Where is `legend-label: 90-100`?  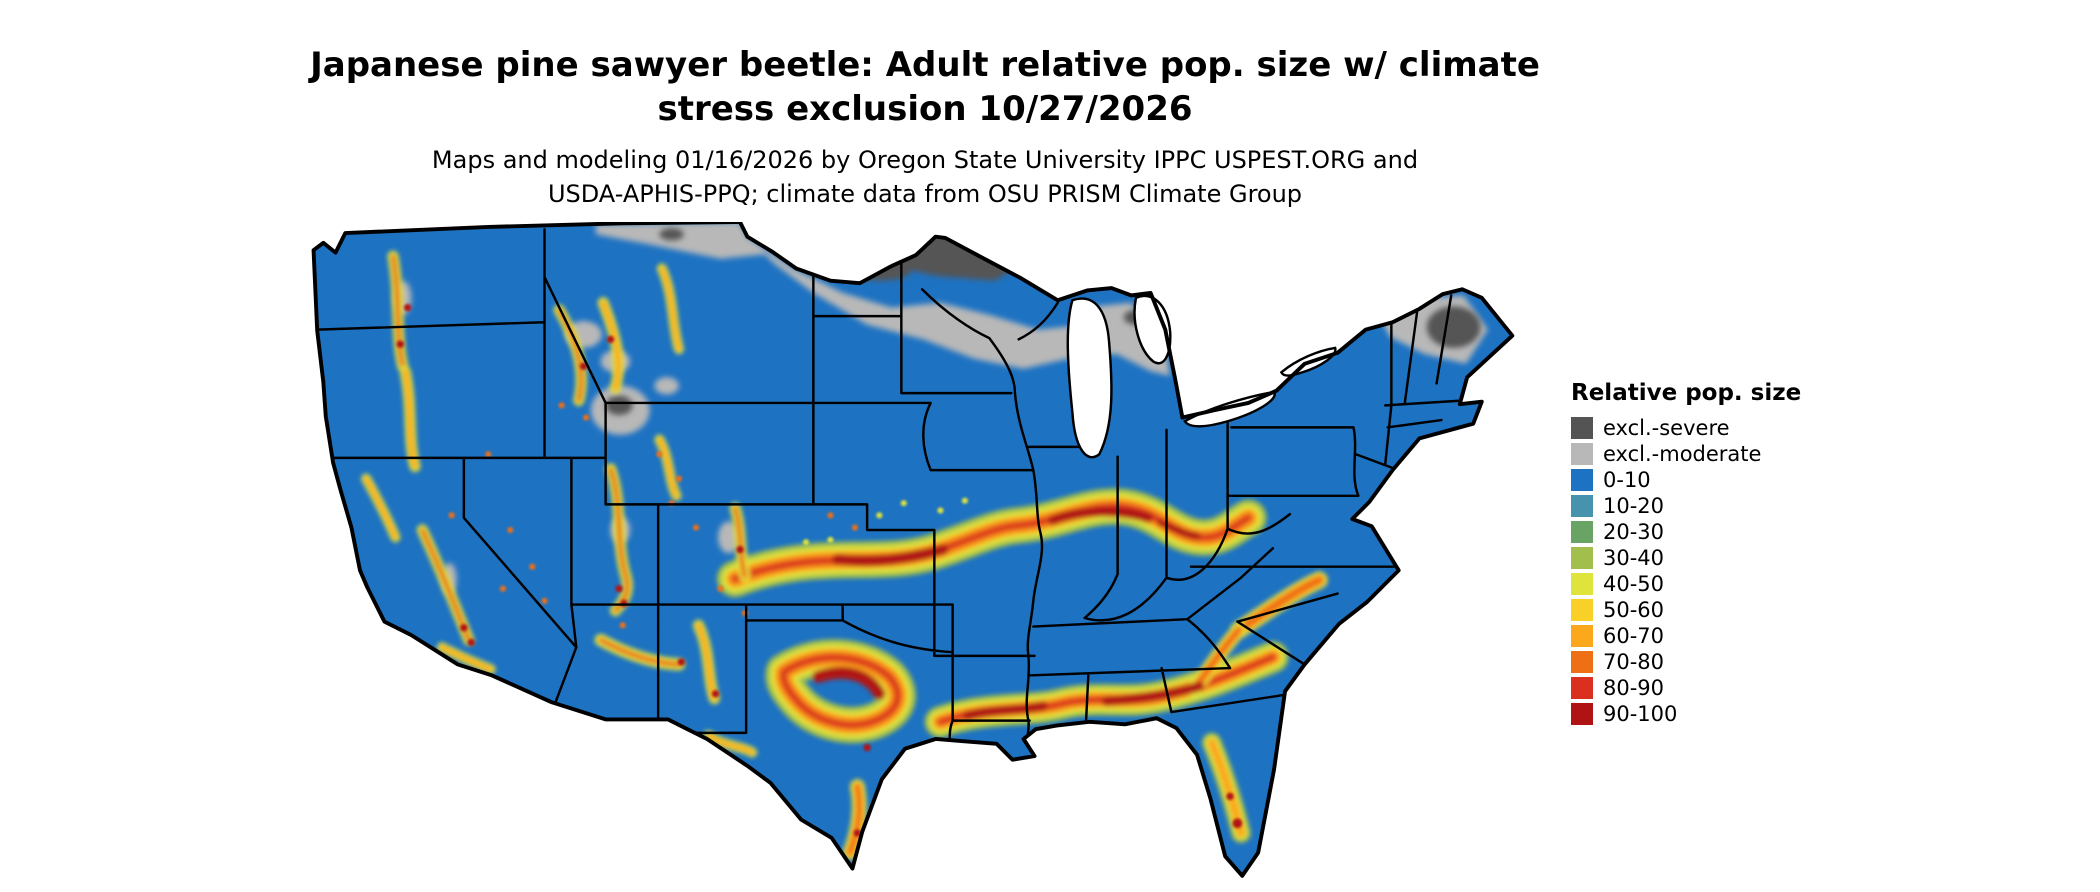 legend-label: 90-100 is located at coordinates (1640, 713).